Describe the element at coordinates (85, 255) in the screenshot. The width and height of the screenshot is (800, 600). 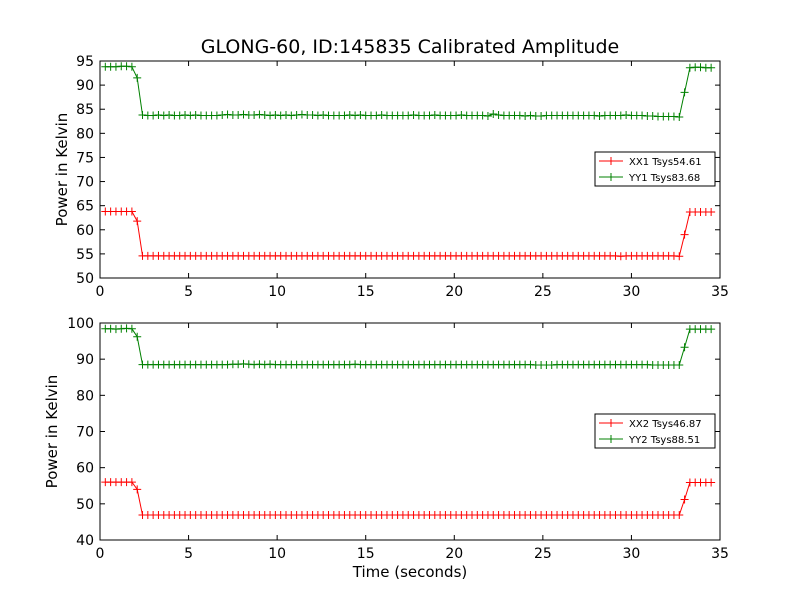
I see `y-tick-label: 55` at that location.